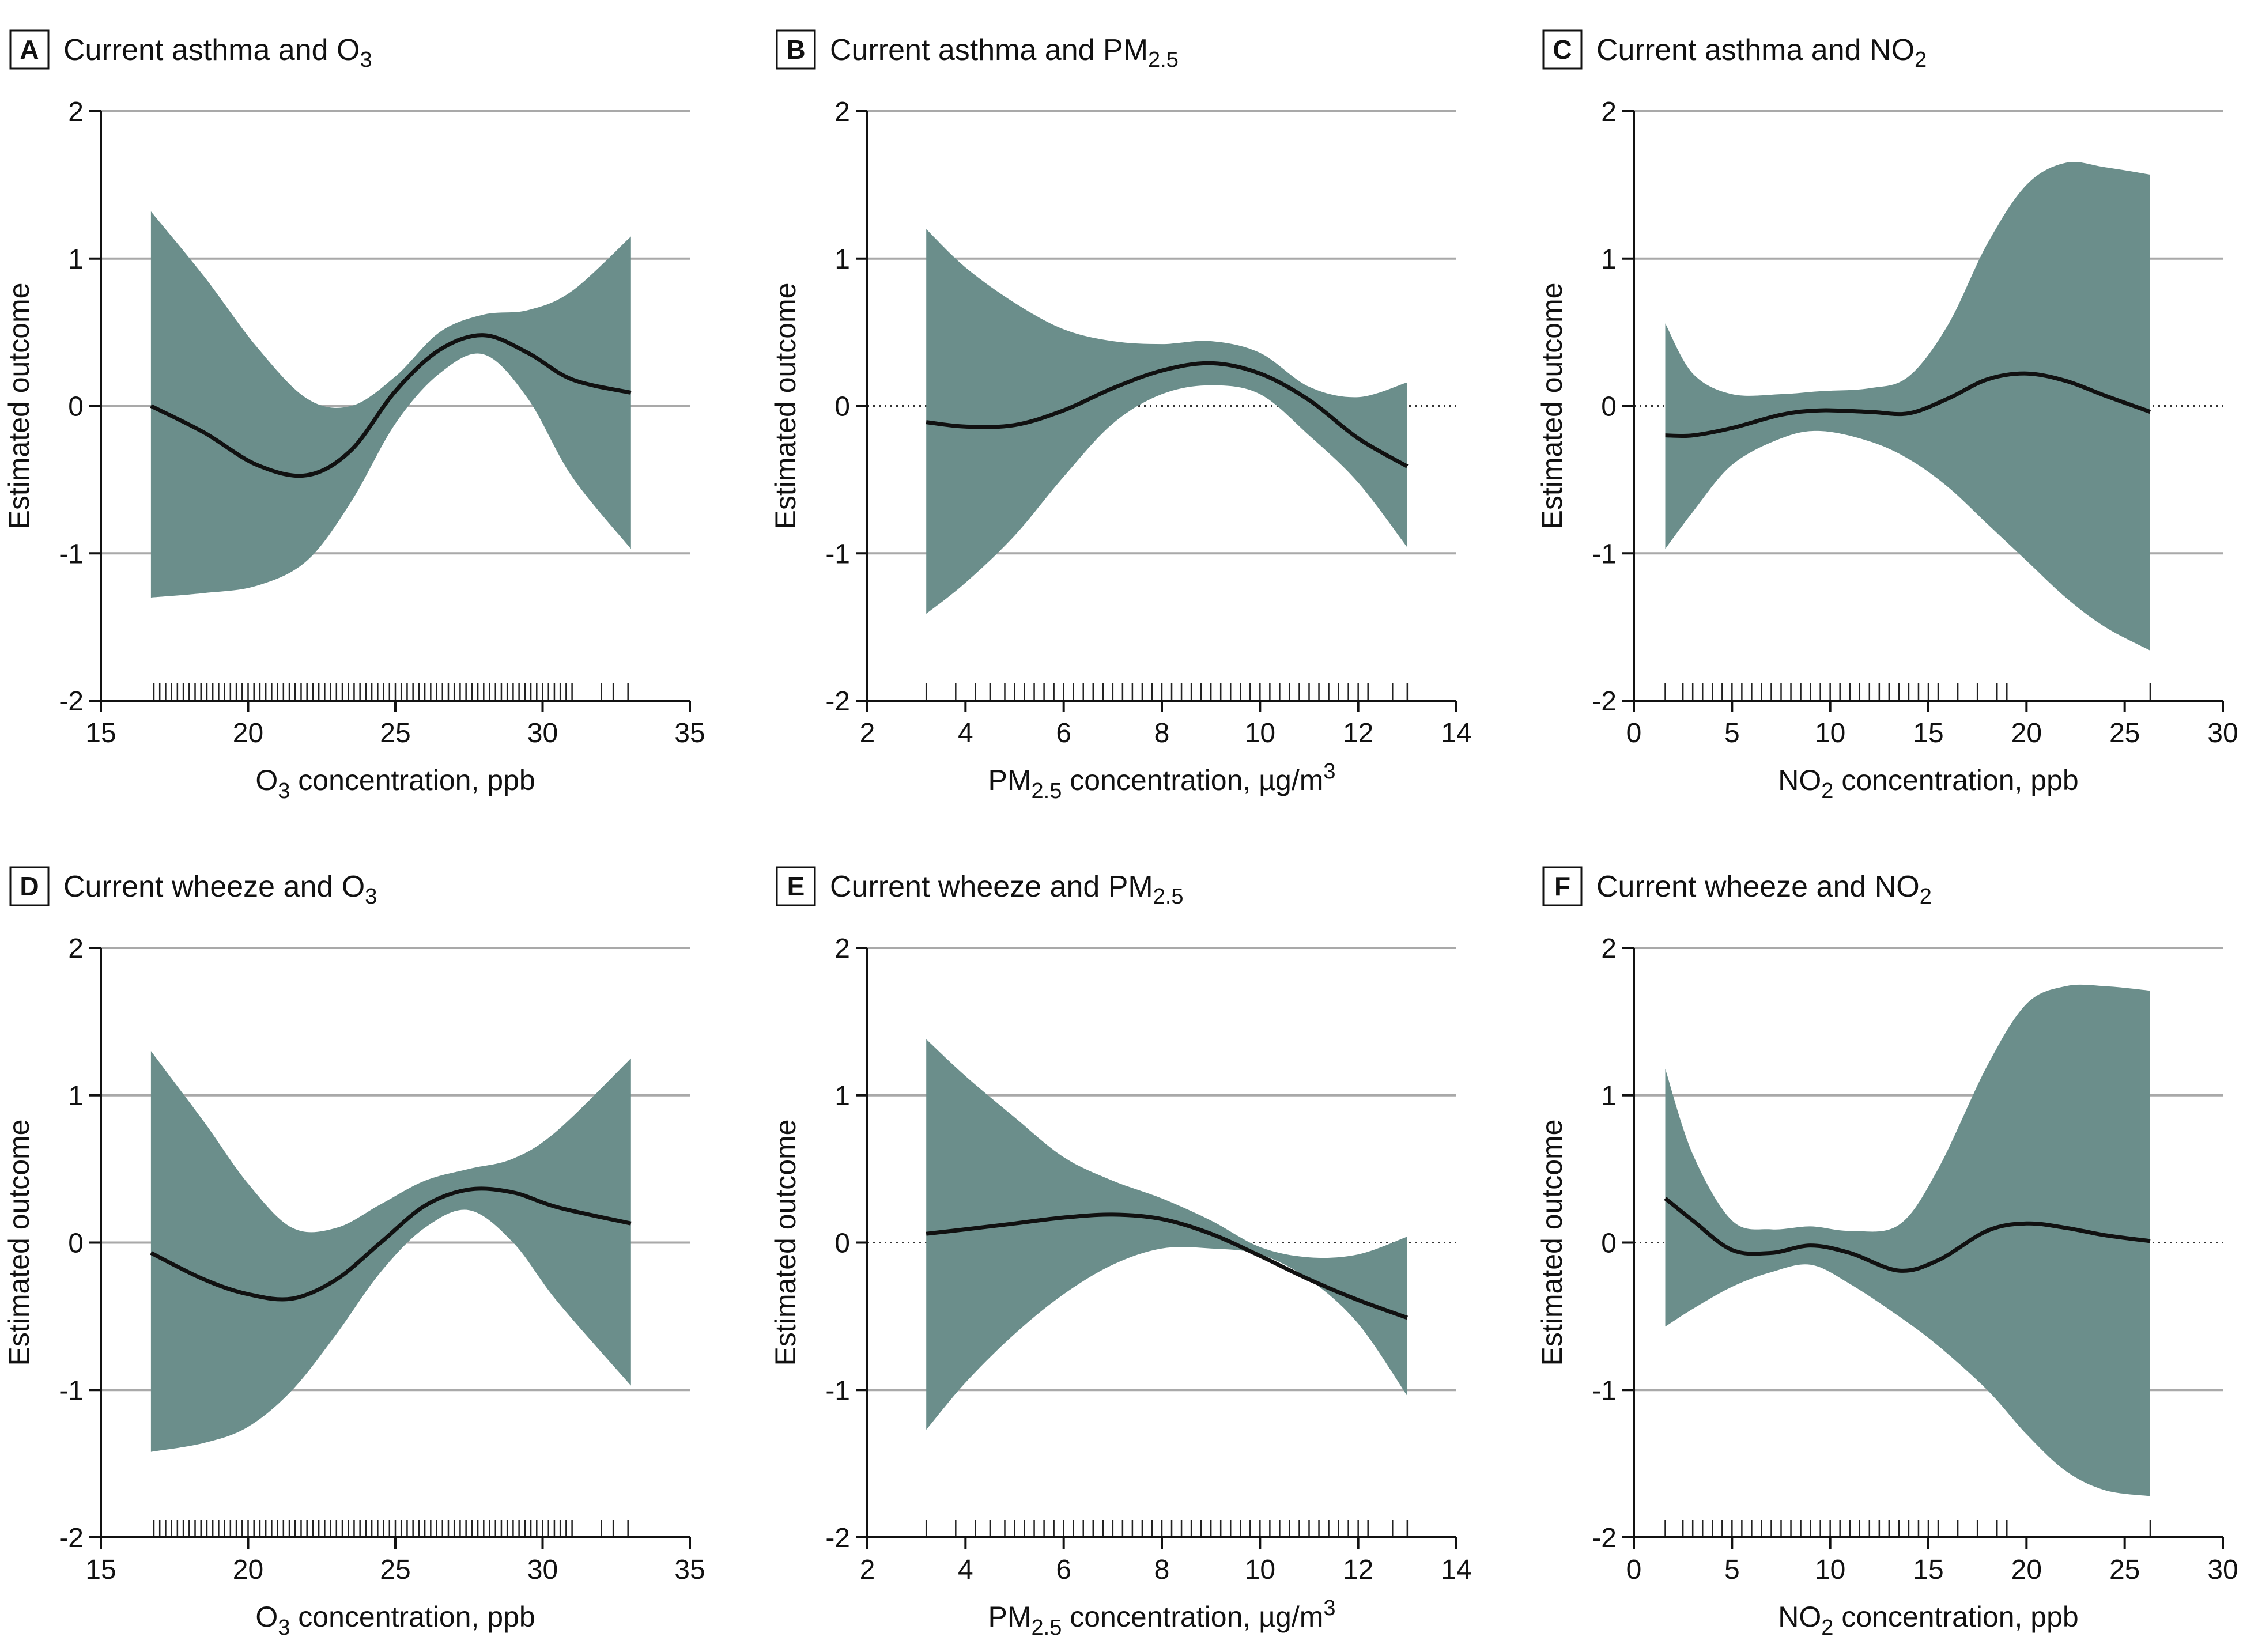  What do you see at coordinates (390, 1251) in the screenshot?
I see `panel-d-confidence-band` at bounding box center [390, 1251].